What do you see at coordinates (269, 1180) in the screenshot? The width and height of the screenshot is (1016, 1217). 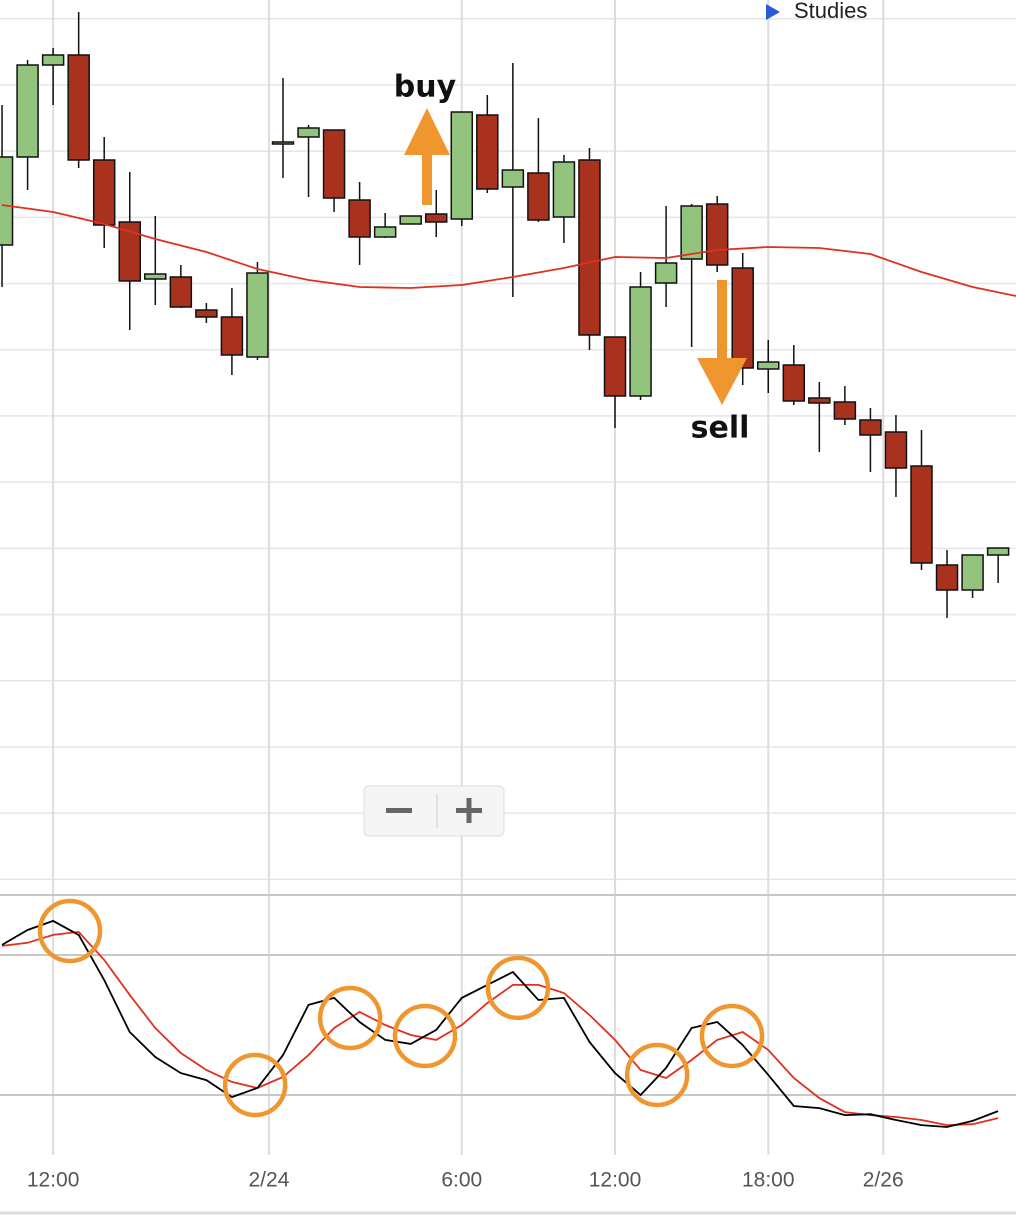 I see `x-tick-label: 2/24` at bounding box center [269, 1180].